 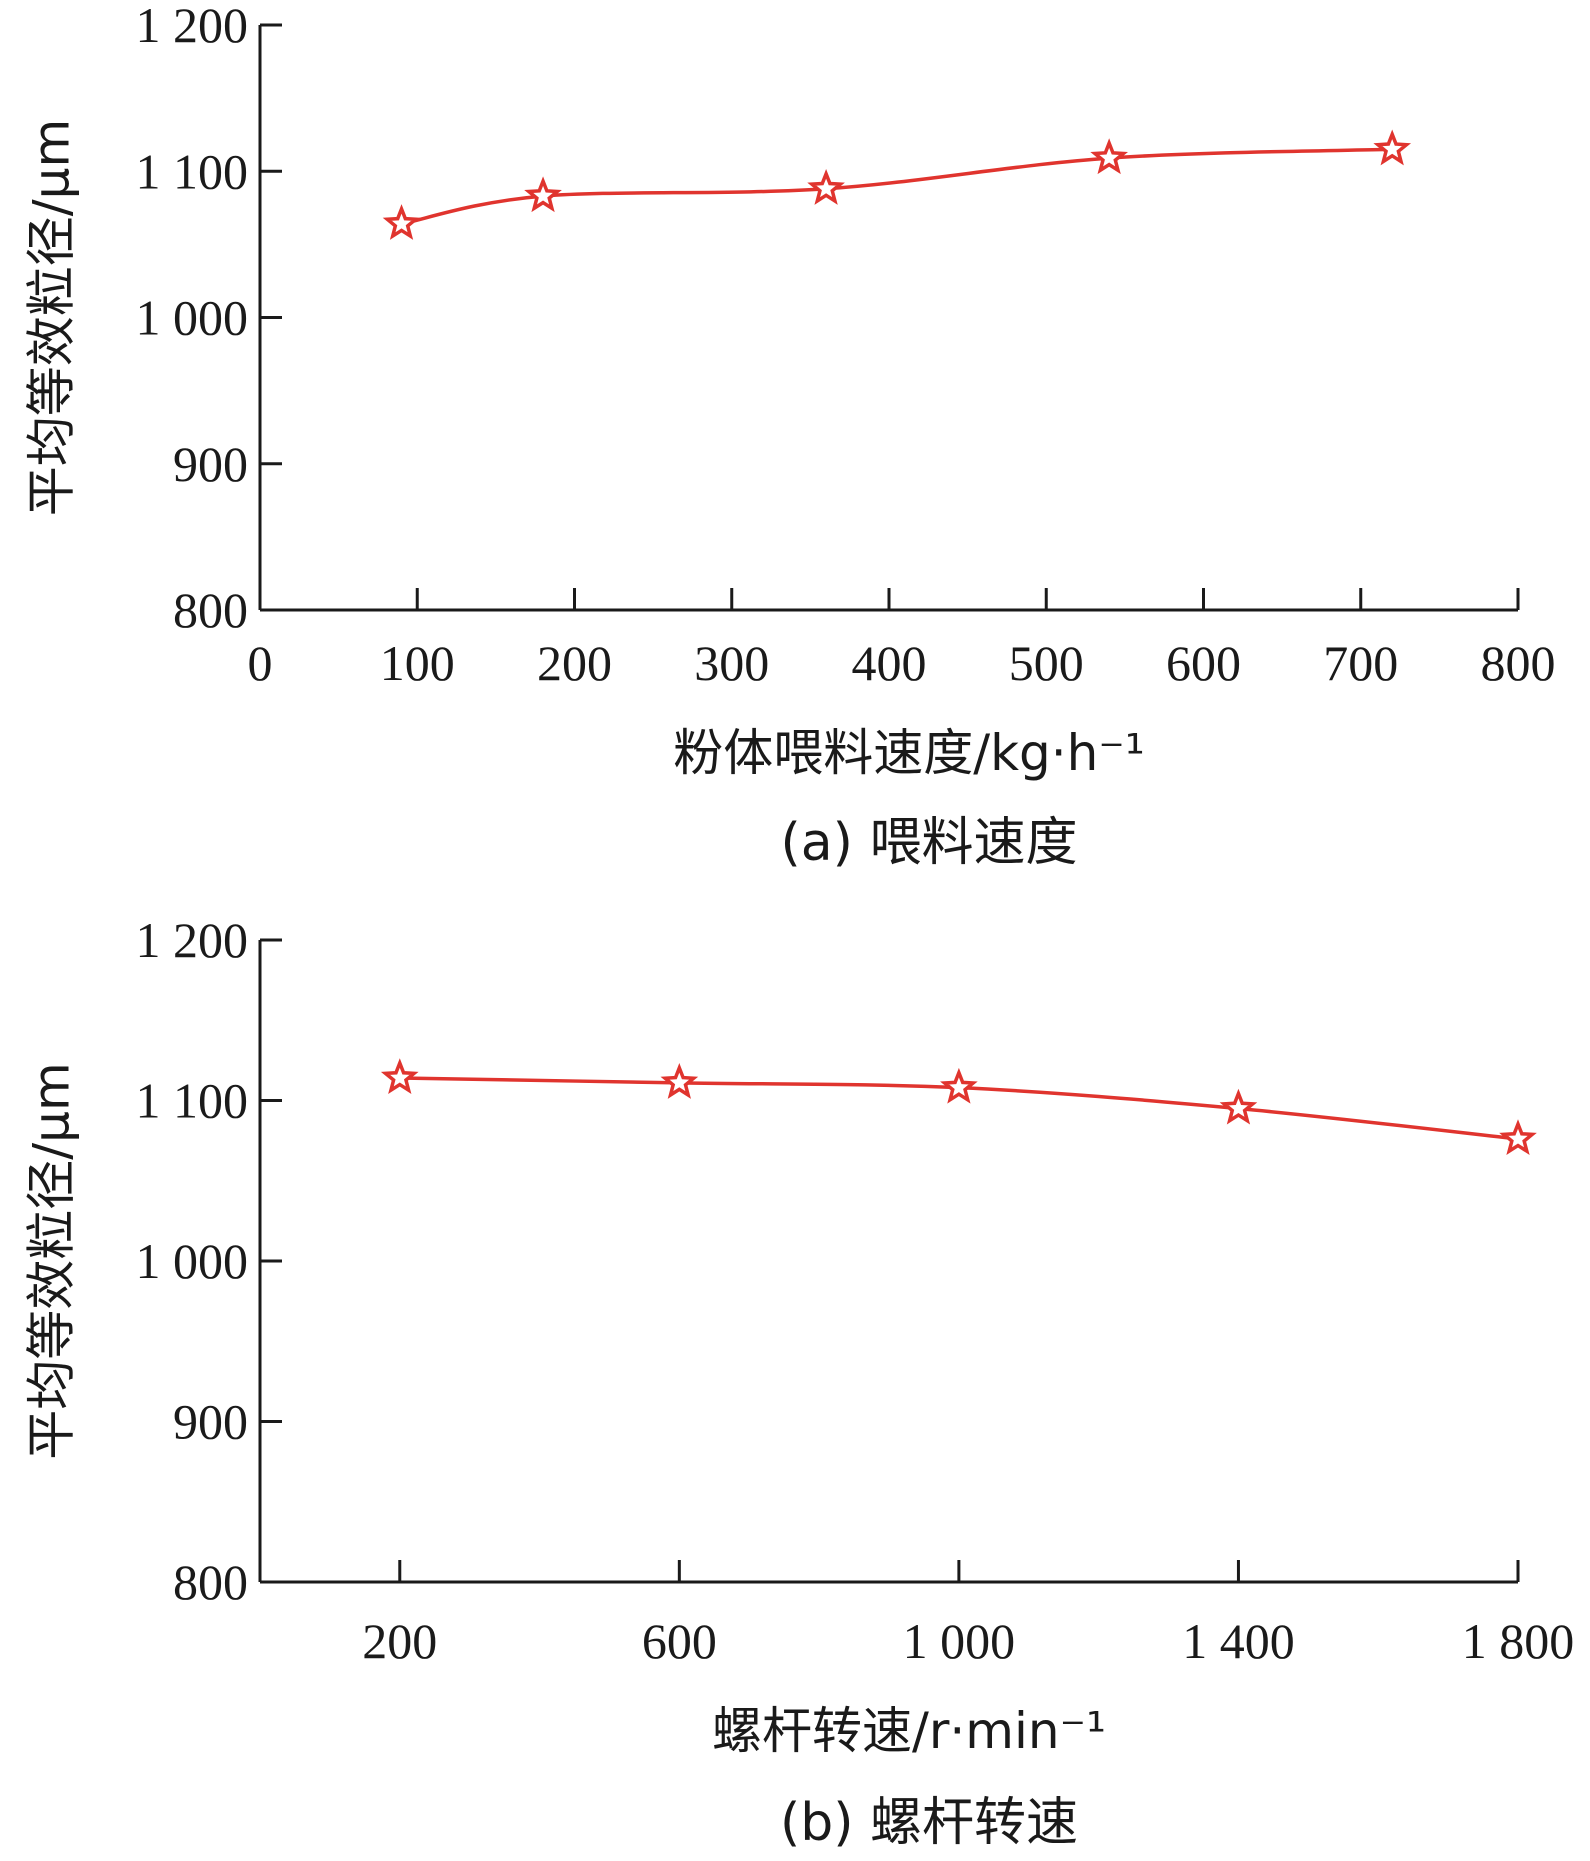 I want to click on x-tick-label: 700, so click(x=1360, y=663).